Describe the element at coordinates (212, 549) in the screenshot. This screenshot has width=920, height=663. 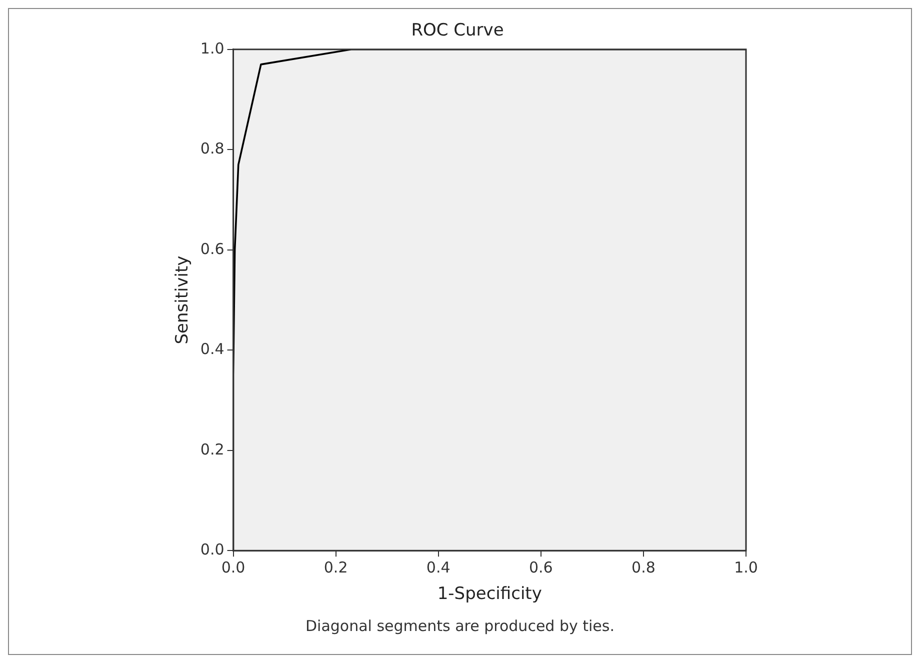
I see `y-tick-label: 0.0` at that location.